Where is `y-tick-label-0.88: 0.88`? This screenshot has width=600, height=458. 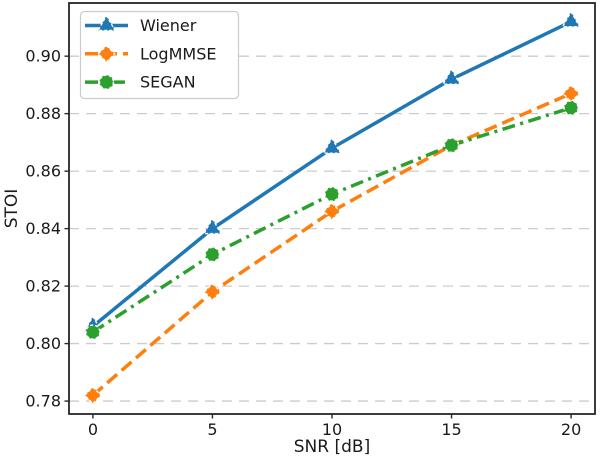 y-tick-label-0.88: 0.88 is located at coordinates (43, 113).